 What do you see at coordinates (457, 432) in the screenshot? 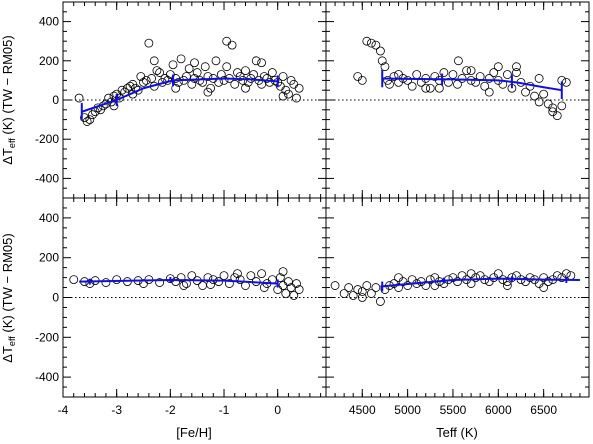
I see `x-axis-title-right: Teff (K)` at bounding box center [457, 432].